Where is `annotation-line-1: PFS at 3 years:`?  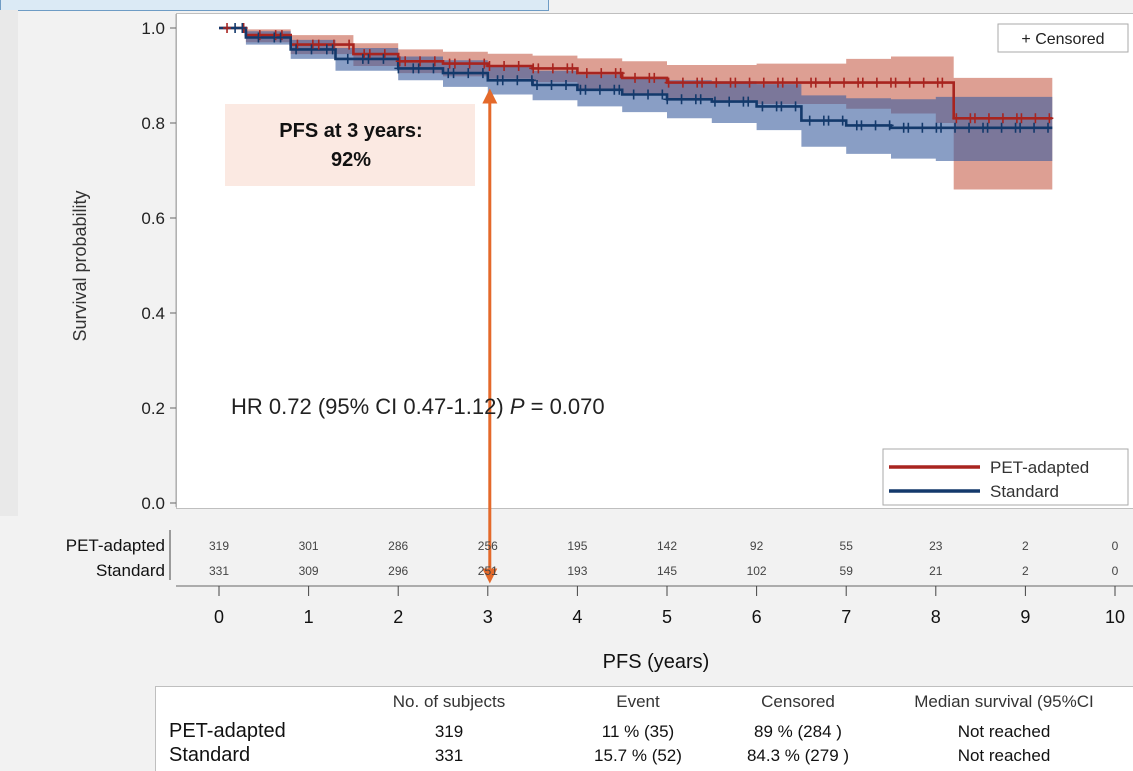
annotation-line-1: PFS at 3 years: is located at coordinates (350, 131).